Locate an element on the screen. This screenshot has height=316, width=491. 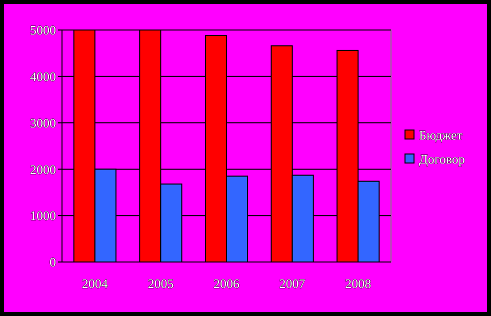
legend-label: Договор is located at coordinates (442, 159).